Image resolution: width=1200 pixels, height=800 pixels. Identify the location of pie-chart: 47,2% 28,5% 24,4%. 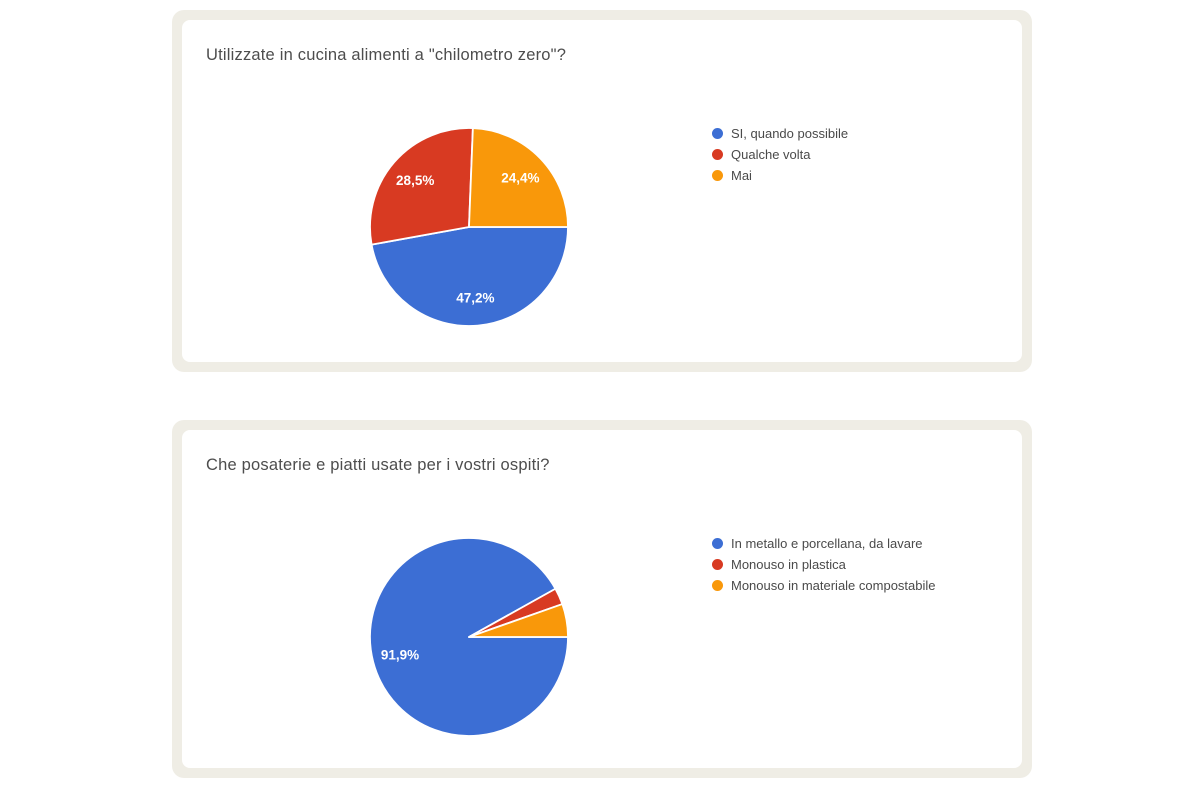
(469, 227).